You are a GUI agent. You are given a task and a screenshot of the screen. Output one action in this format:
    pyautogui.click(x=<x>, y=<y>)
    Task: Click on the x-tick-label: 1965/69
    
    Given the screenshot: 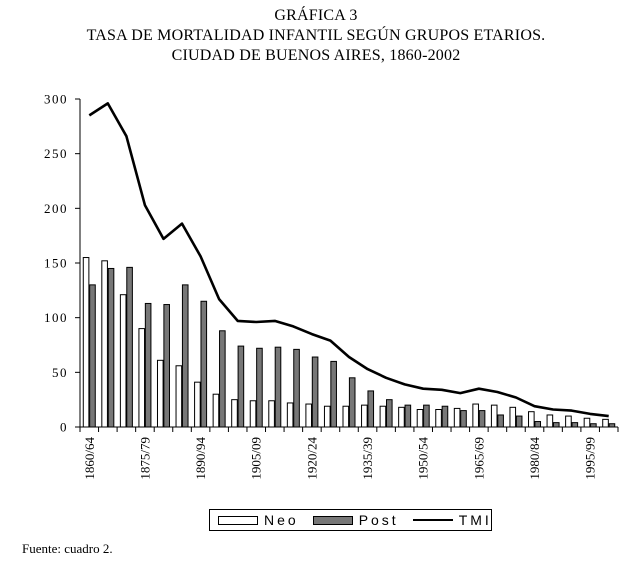 What is the action you would take?
    pyautogui.click(x=478, y=458)
    